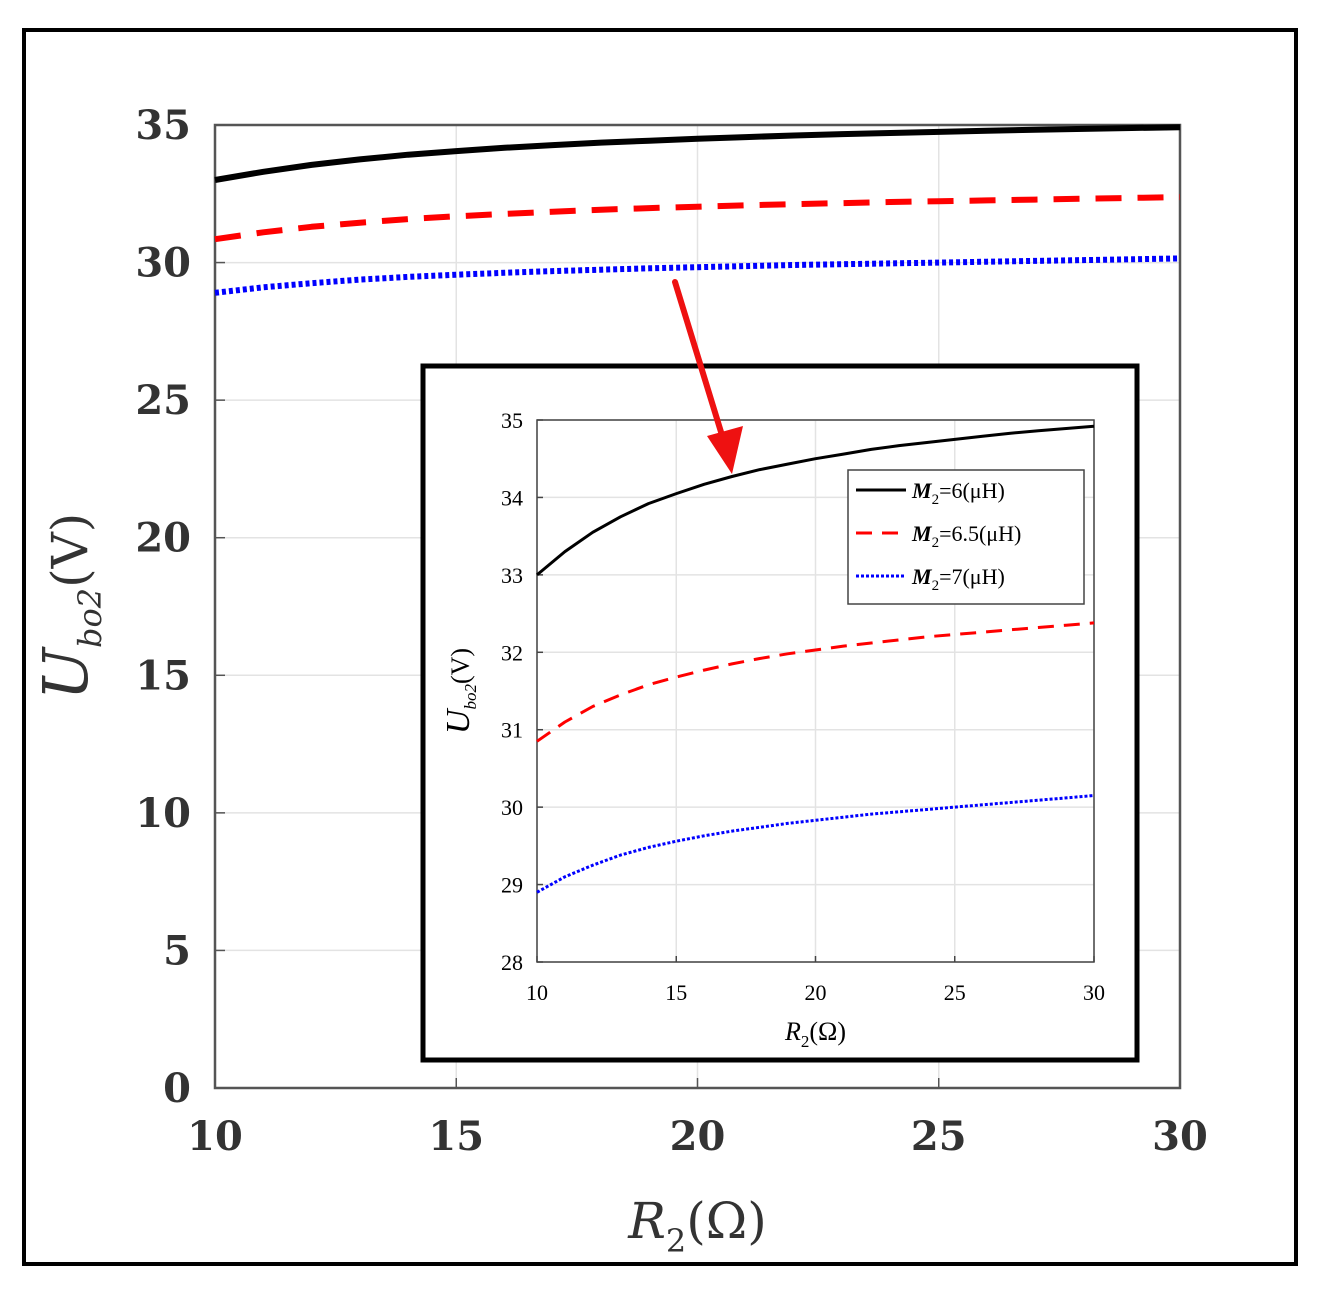  Describe the element at coordinates (696, 1226) in the screenshot. I see `main-x-axis-label: R2(Ω)` at that location.